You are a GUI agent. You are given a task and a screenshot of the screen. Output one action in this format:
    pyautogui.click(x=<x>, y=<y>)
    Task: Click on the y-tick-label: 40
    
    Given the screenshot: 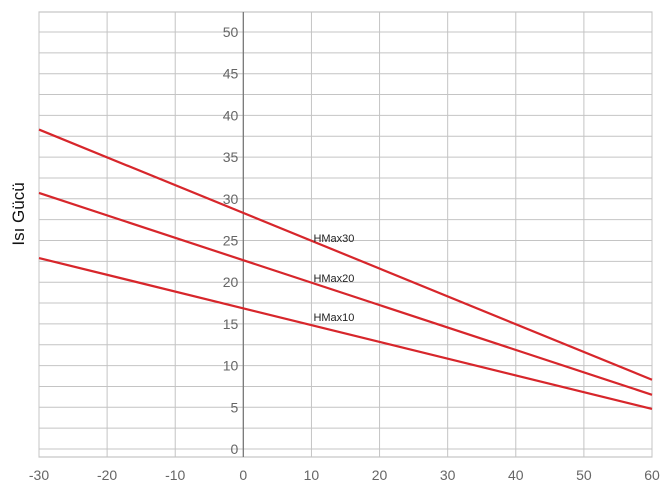 What is the action you would take?
    pyautogui.click(x=231, y=115)
    